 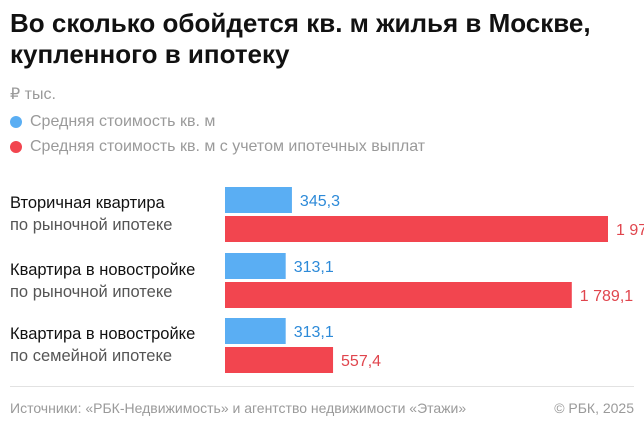 What do you see at coordinates (16, 147) in the screenshot?
I see `legend-dot-red` at bounding box center [16, 147].